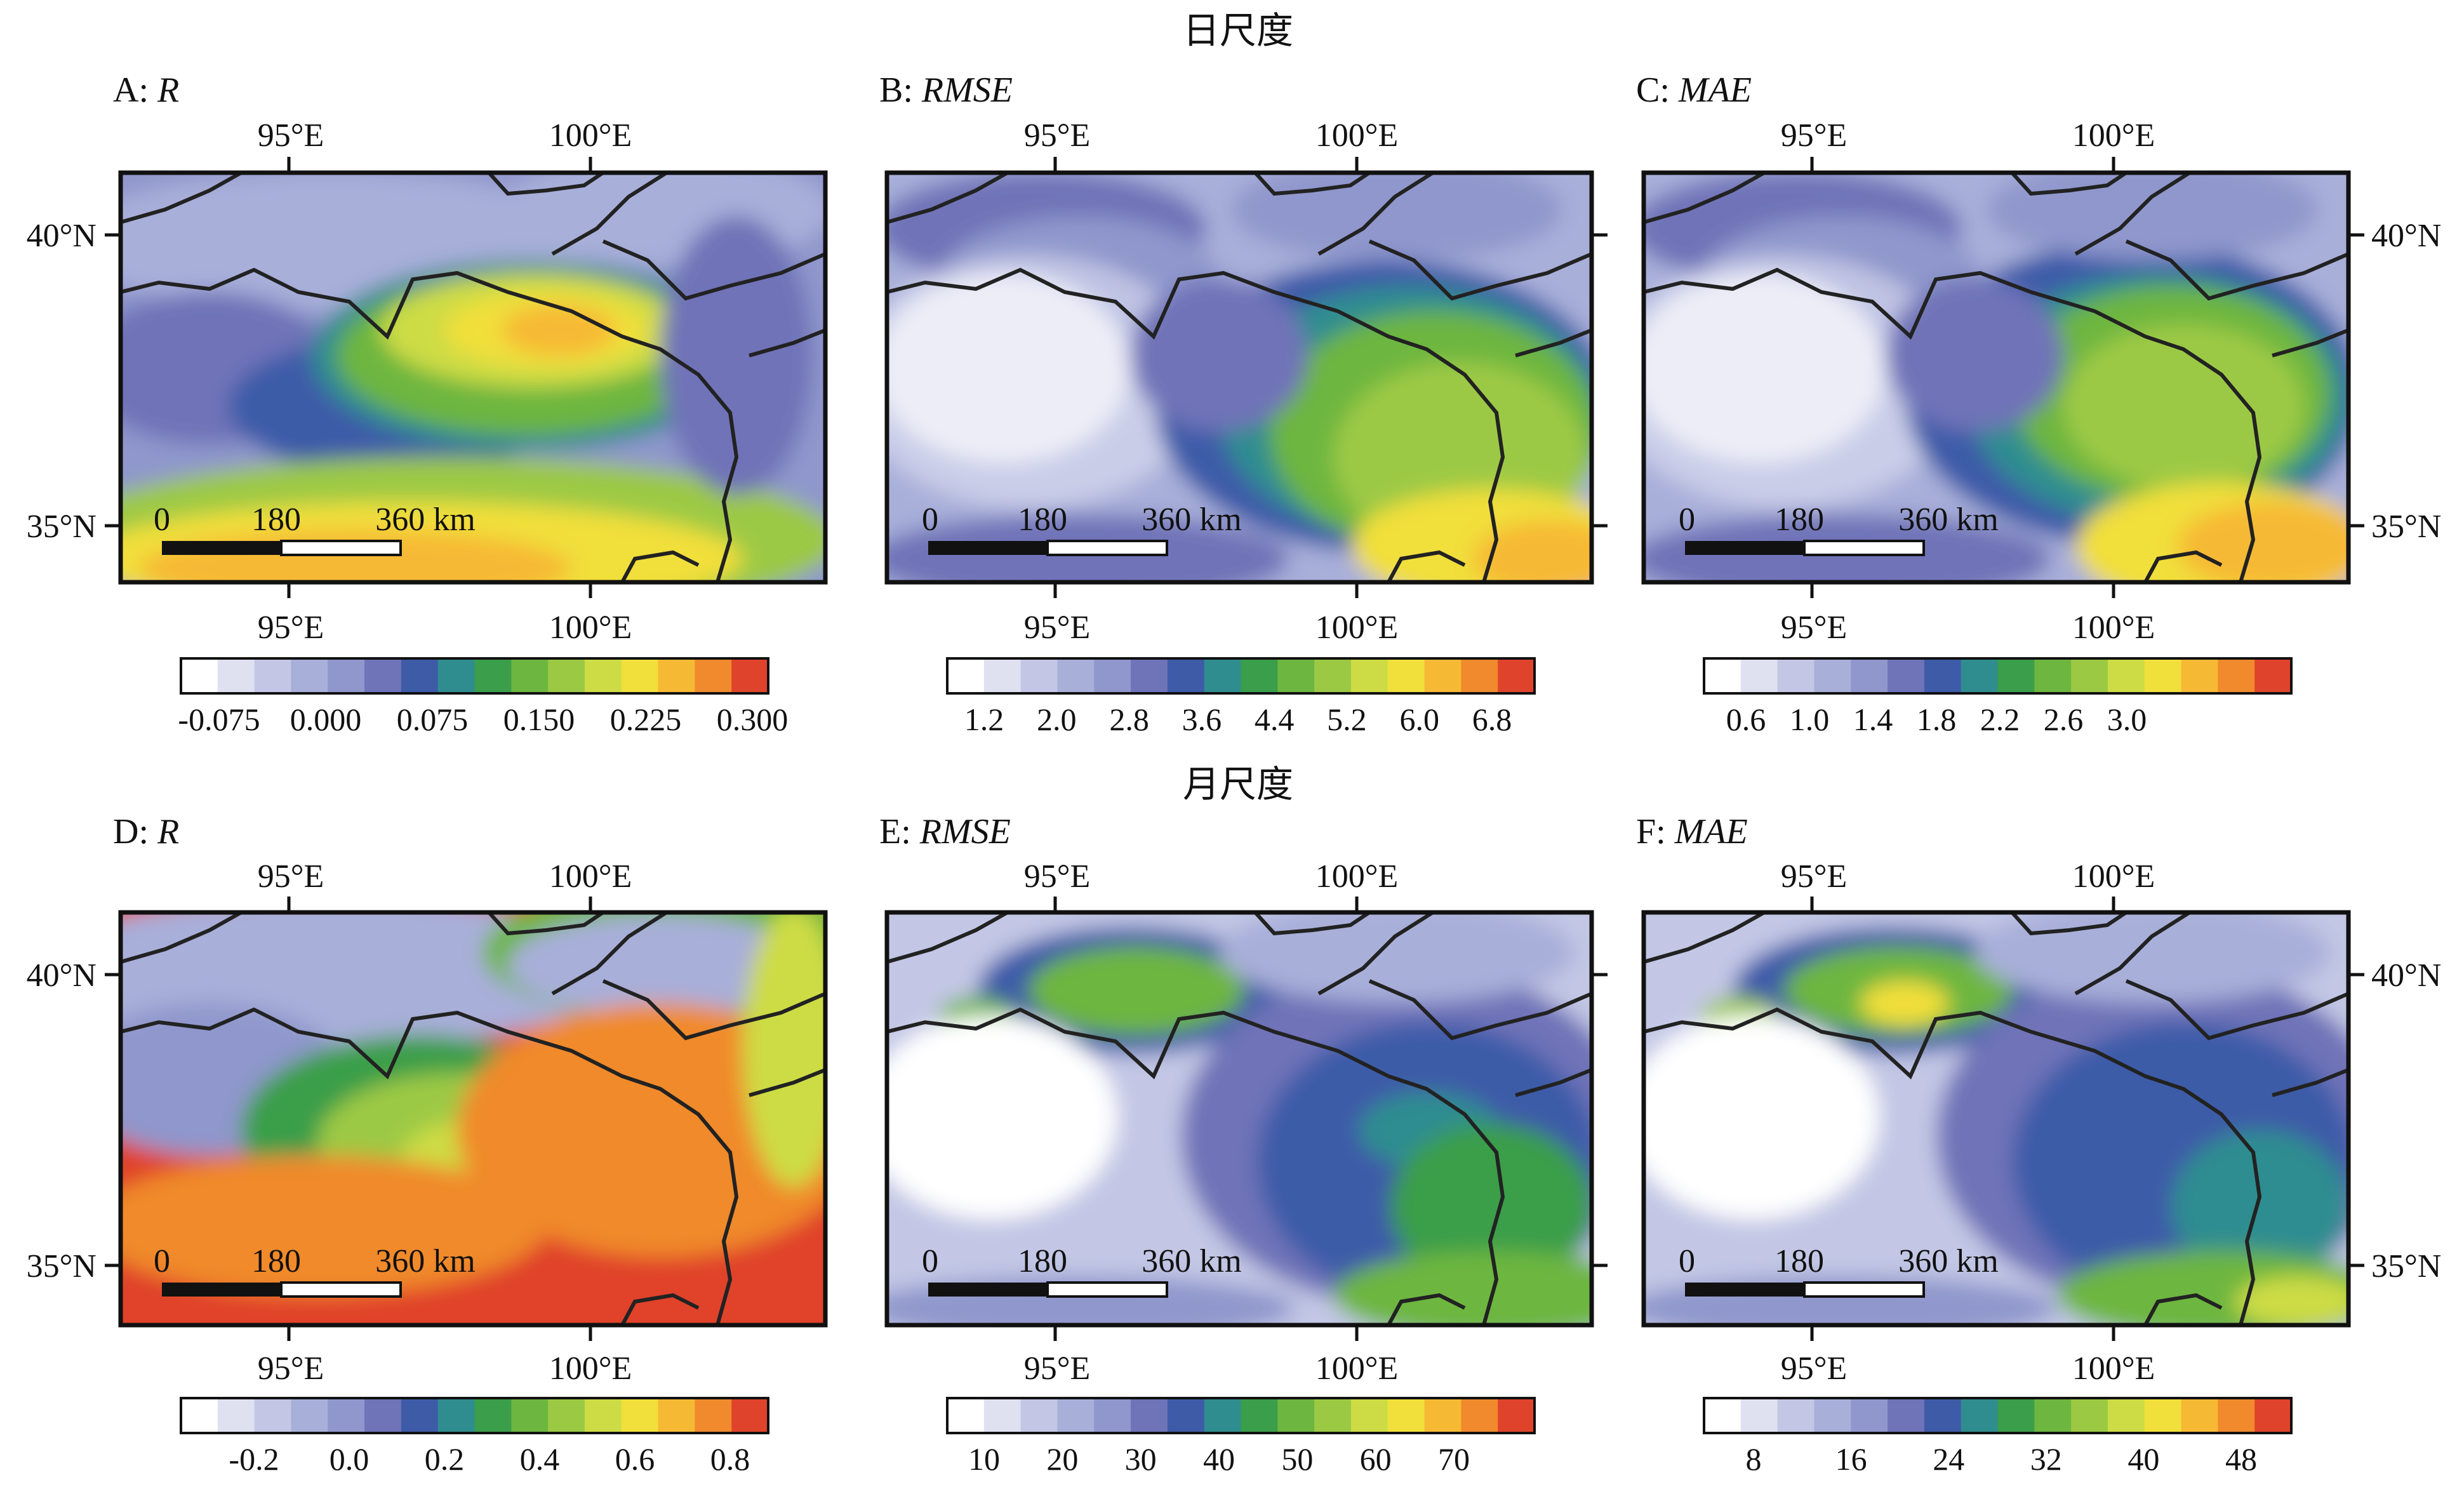 Image resolution: width=2464 pixels, height=1487 pixels. I want to click on colorbar-tick-label: 0.8, so click(730, 1459).